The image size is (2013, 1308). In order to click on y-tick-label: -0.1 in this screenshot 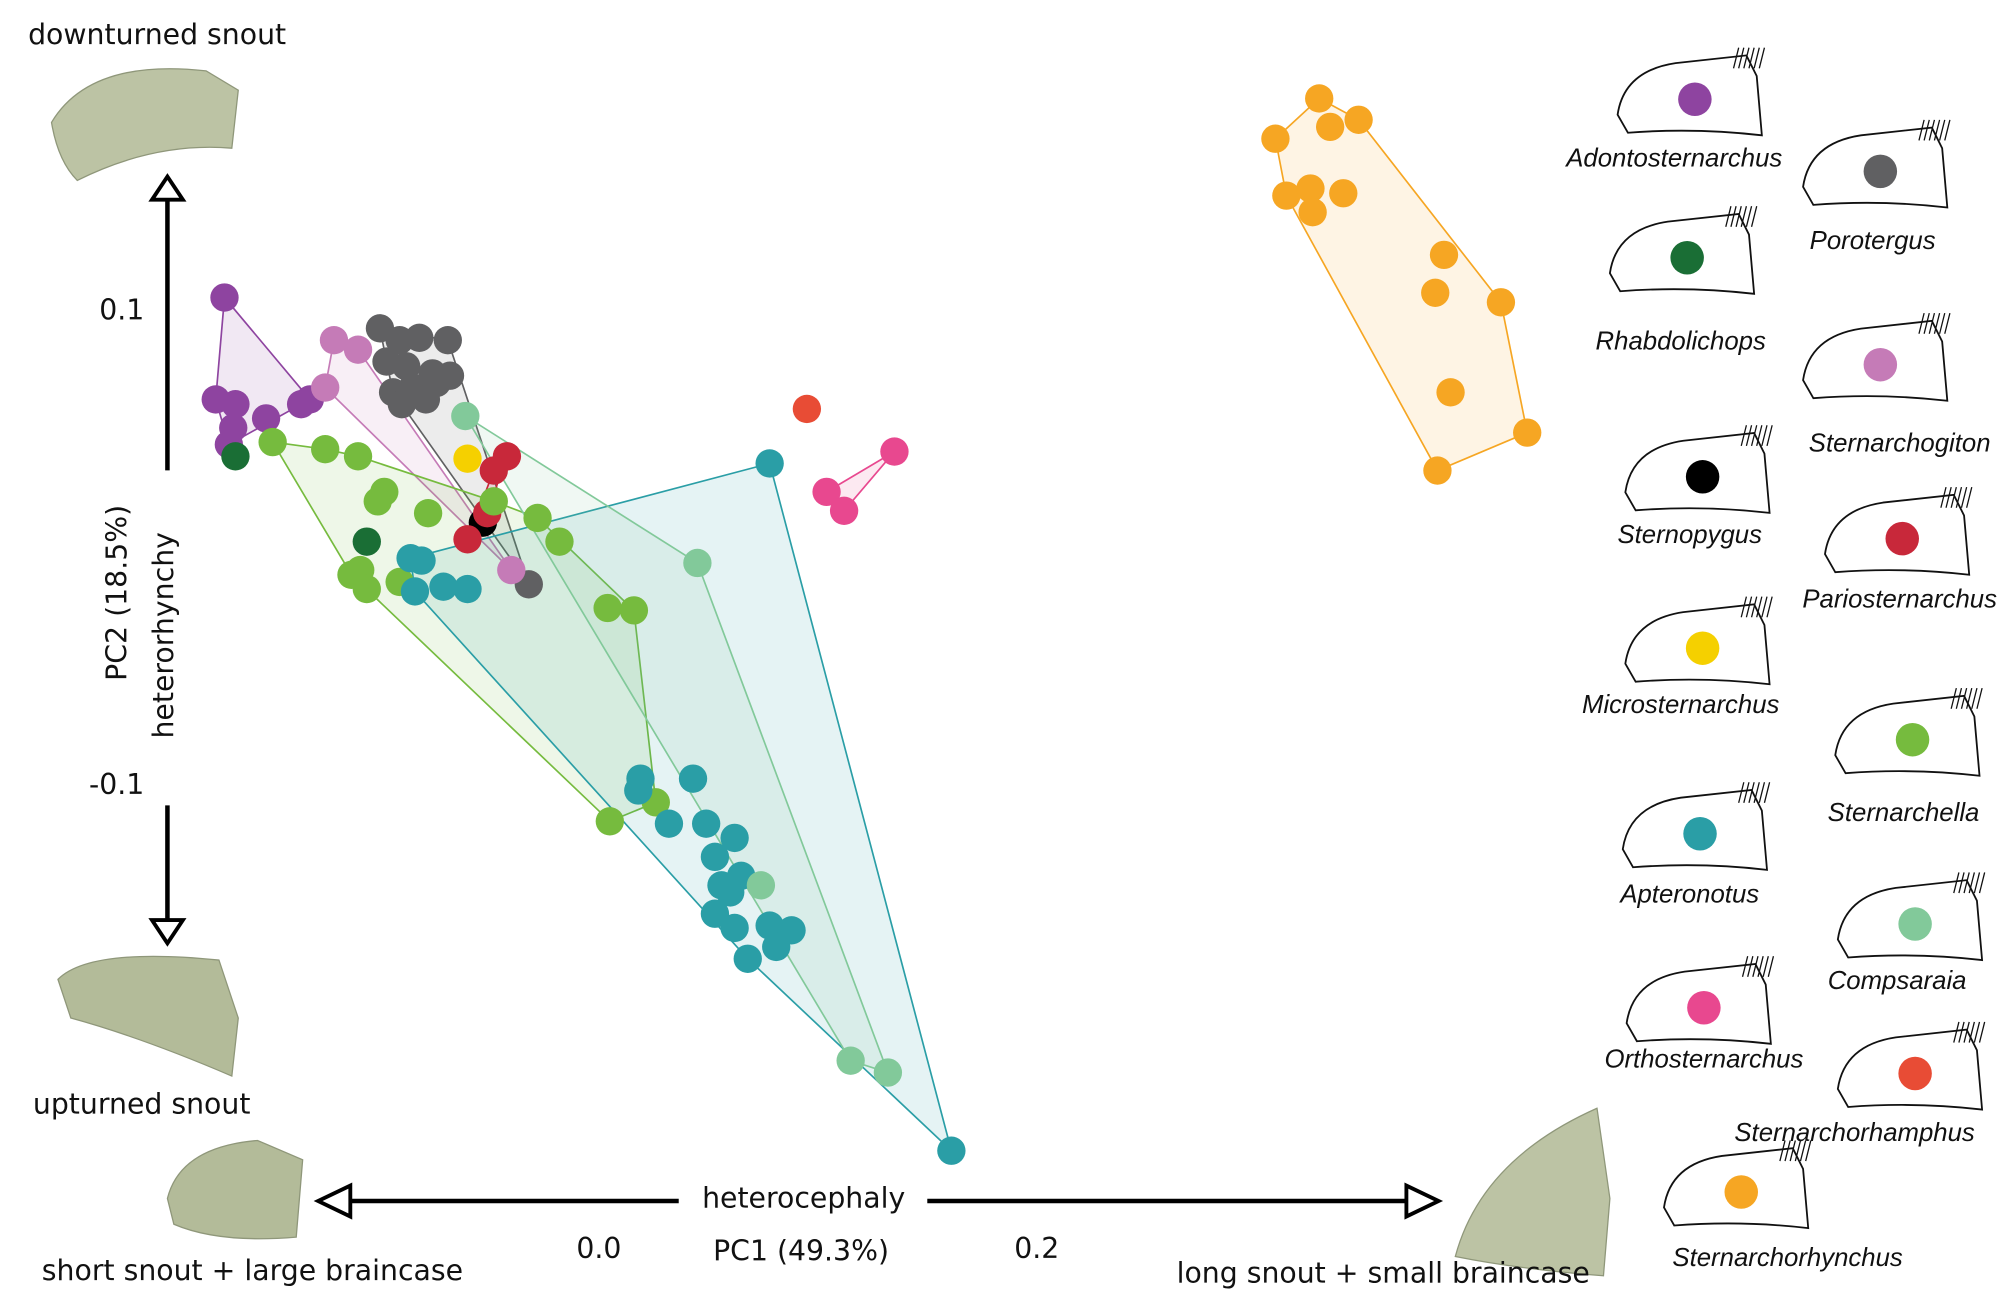, I will do `click(116, 784)`.